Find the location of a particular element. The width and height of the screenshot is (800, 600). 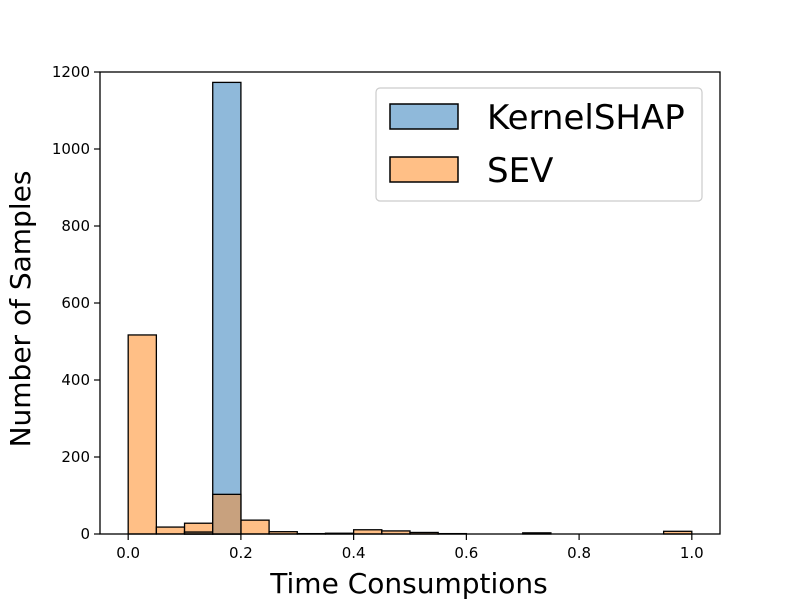

x-tick-label: 0.4 is located at coordinates (354, 553).